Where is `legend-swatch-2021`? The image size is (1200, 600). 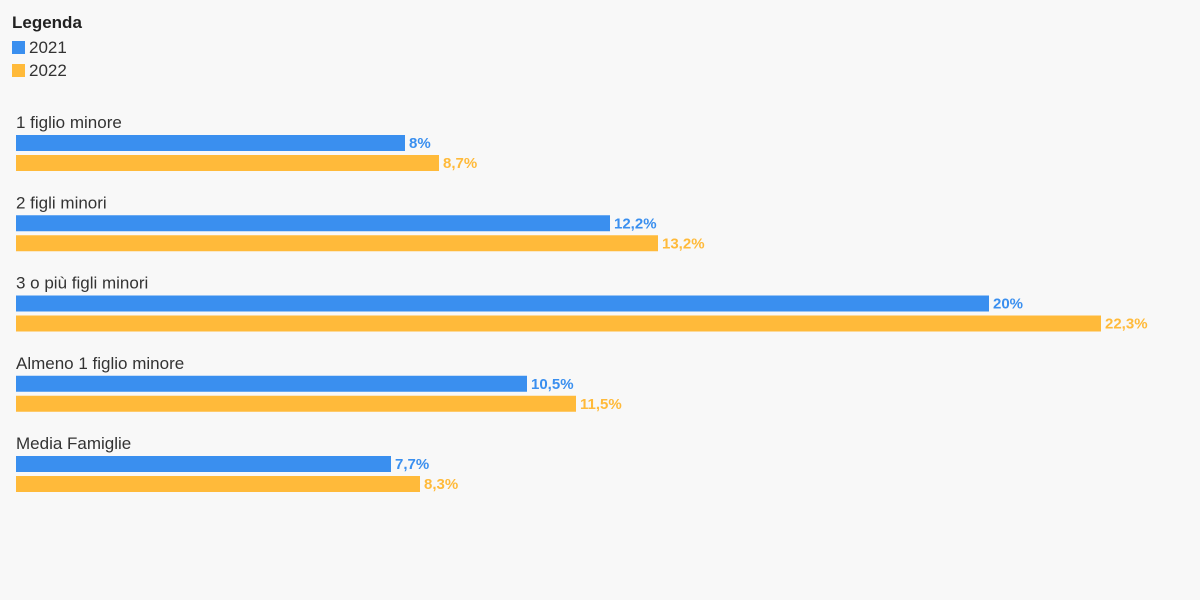
legend-swatch-2021 is located at coordinates (18, 47).